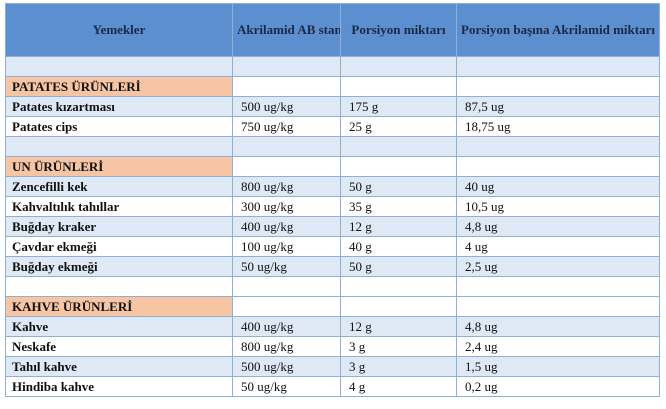  Describe the element at coordinates (119, 226) in the screenshot. I see `food-name: Buğday kraker` at that location.